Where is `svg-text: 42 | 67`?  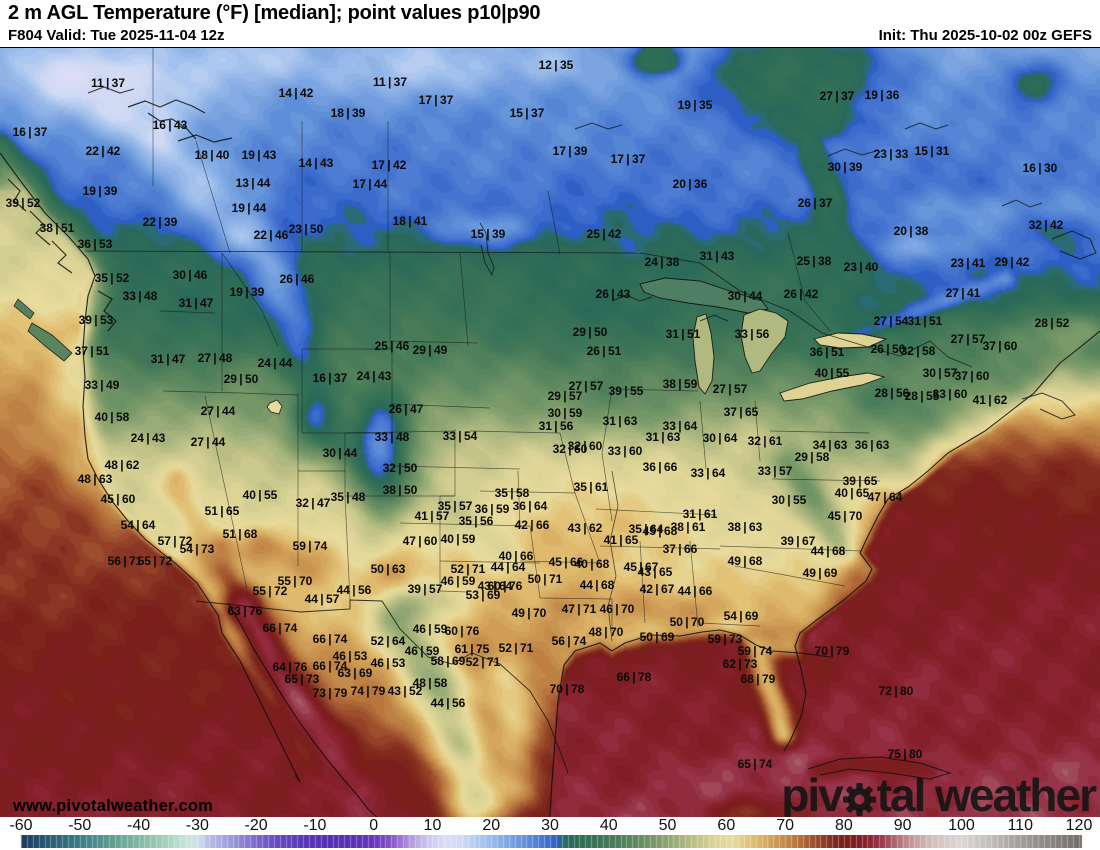 svg-text: 42 | 67 is located at coordinates (657, 589).